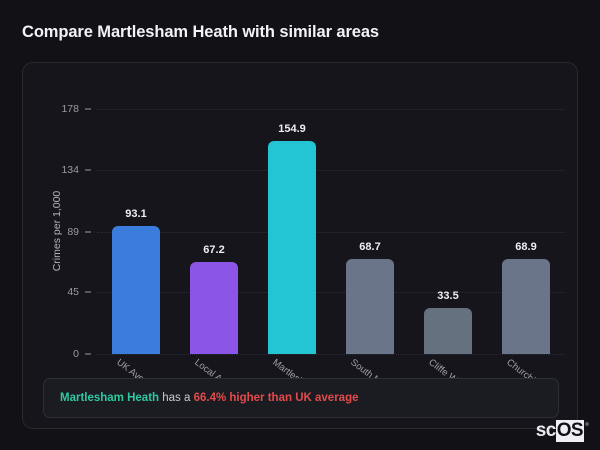  I want to click on y-axis-title: Crimes per 1,000, so click(57, 231).